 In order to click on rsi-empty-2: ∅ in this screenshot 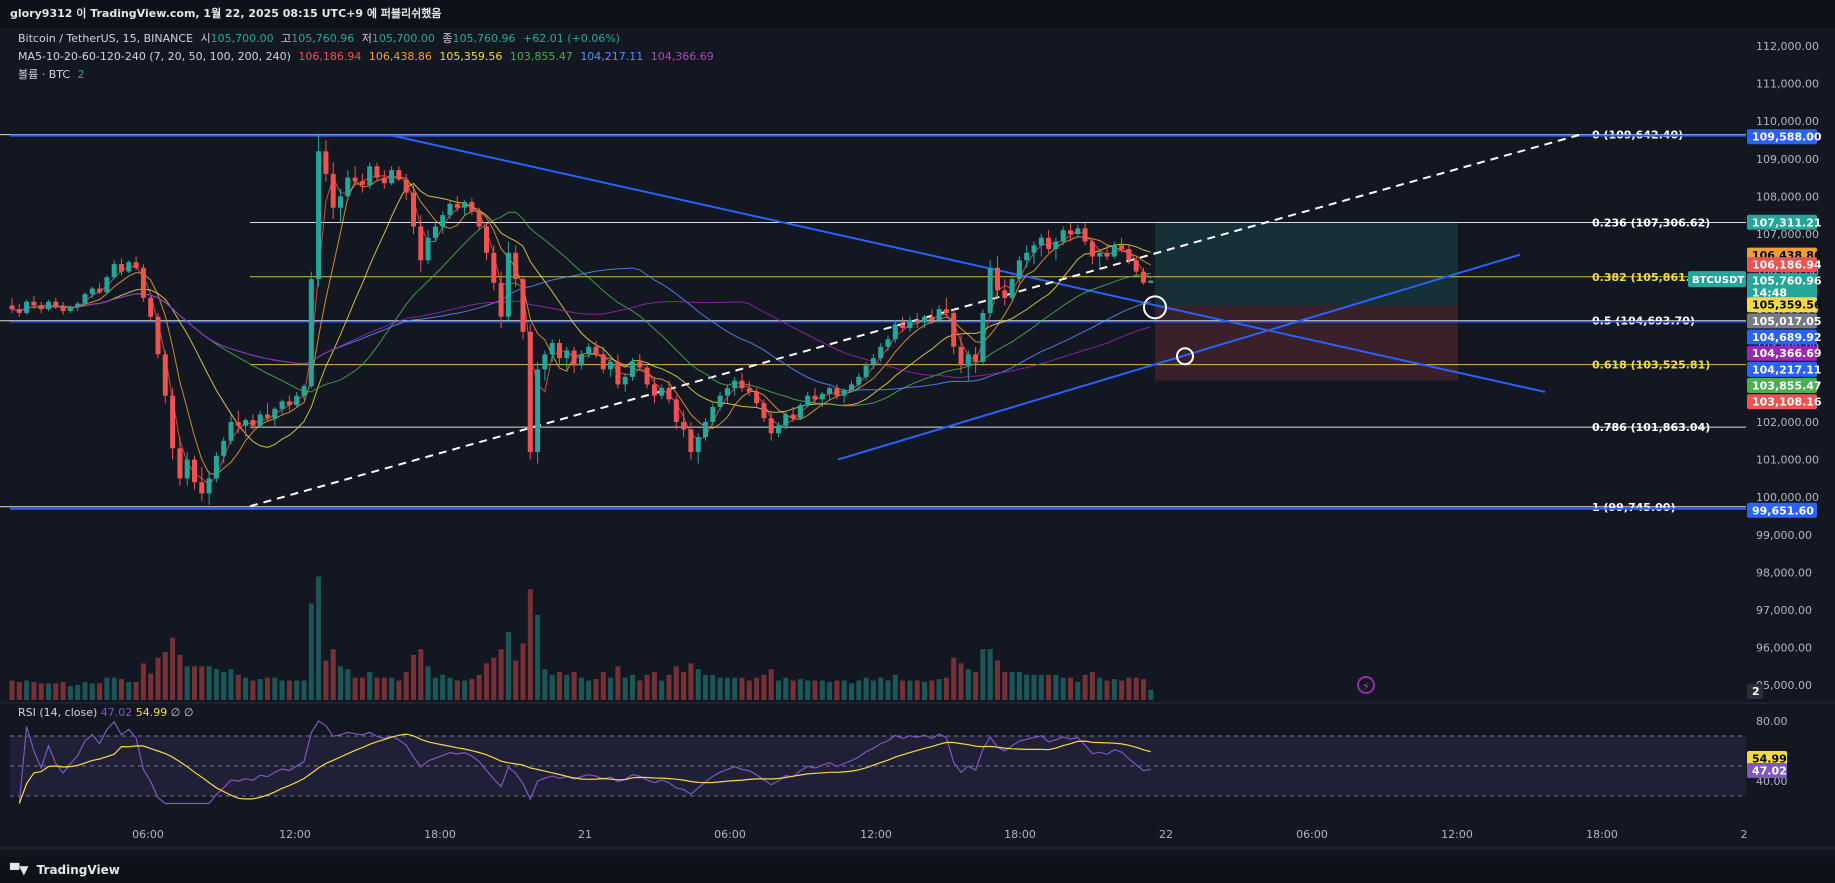, I will do `click(188, 712)`.